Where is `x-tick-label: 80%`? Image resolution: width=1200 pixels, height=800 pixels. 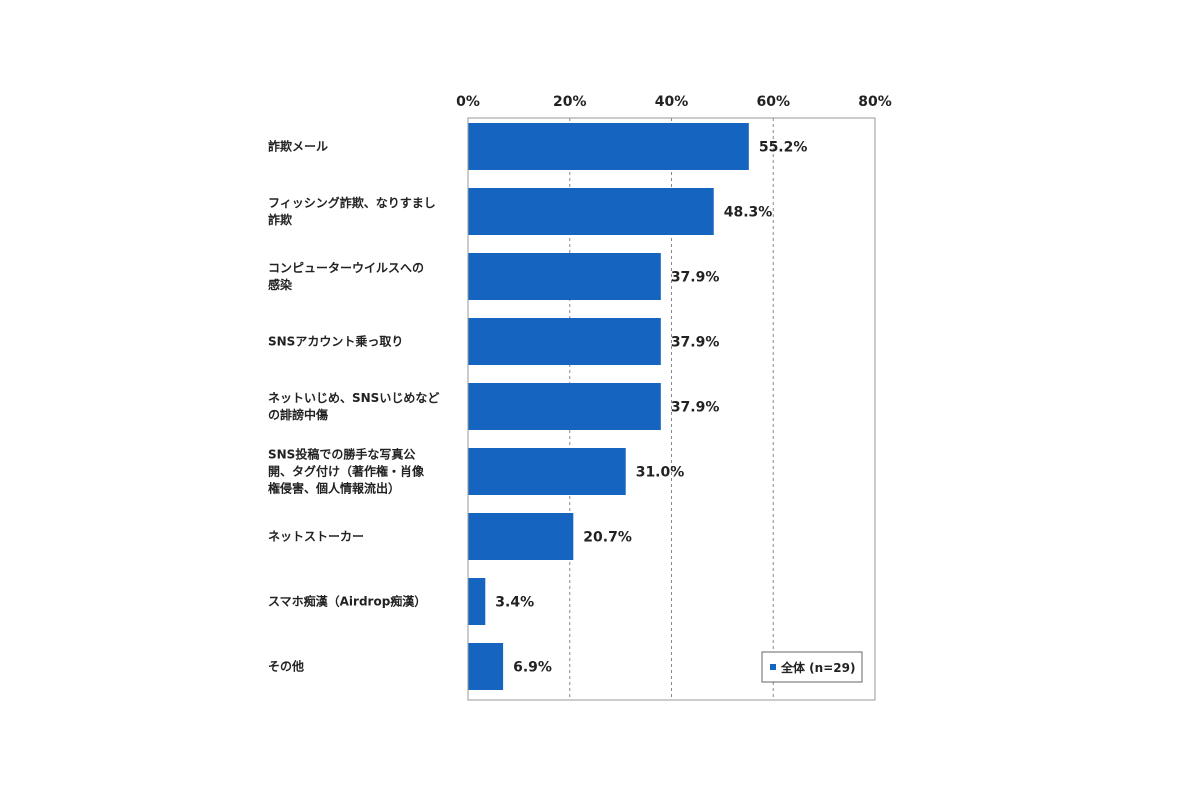
x-tick-label: 80% is located at coordinates (875, 102).